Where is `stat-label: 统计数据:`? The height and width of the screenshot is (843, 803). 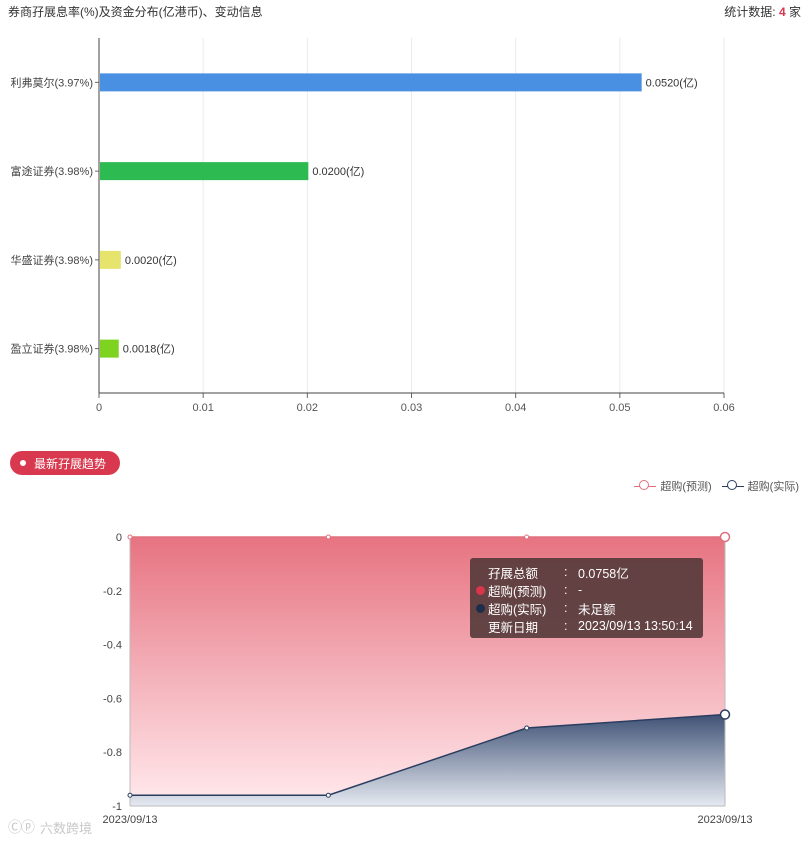 stat-label: 统计数据: is located at coordinates (751, 12).